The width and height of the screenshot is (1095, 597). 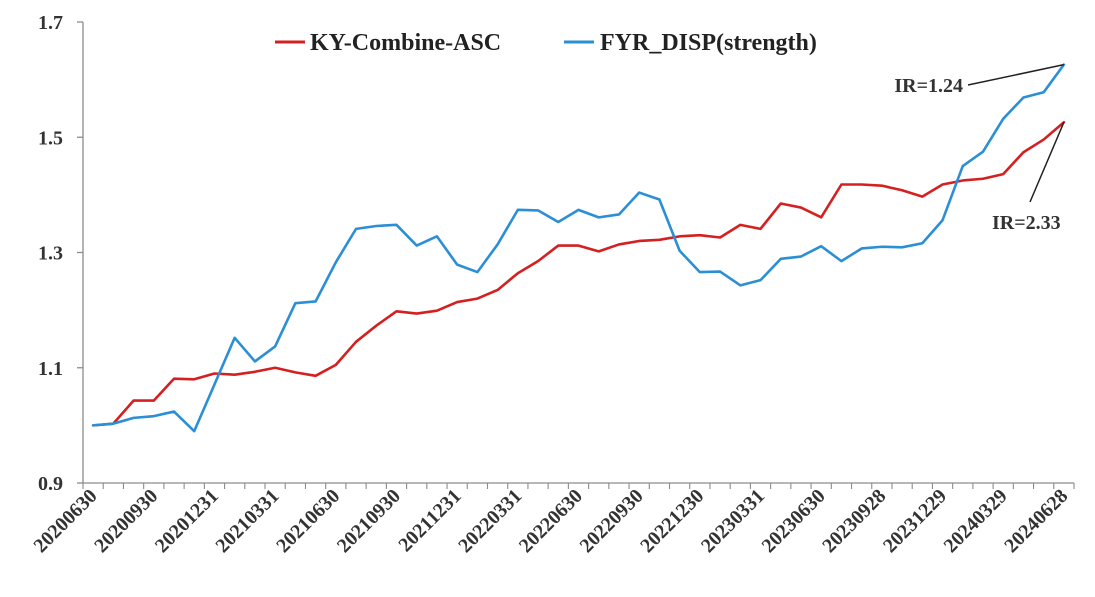 I want to click on x-tick-label: 20210630, so click(x=308, y=521).